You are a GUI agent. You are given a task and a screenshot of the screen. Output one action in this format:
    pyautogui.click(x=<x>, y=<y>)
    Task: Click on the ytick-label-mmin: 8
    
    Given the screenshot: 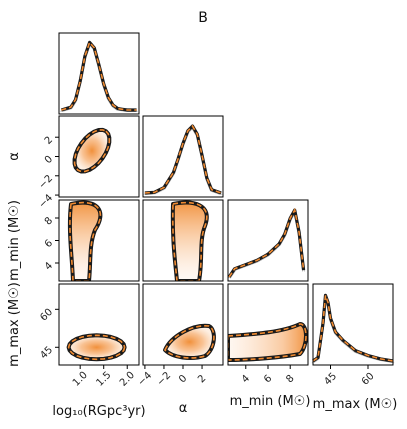 What is the action you would take?
    pyautogui.click(x=49, y=221)
    